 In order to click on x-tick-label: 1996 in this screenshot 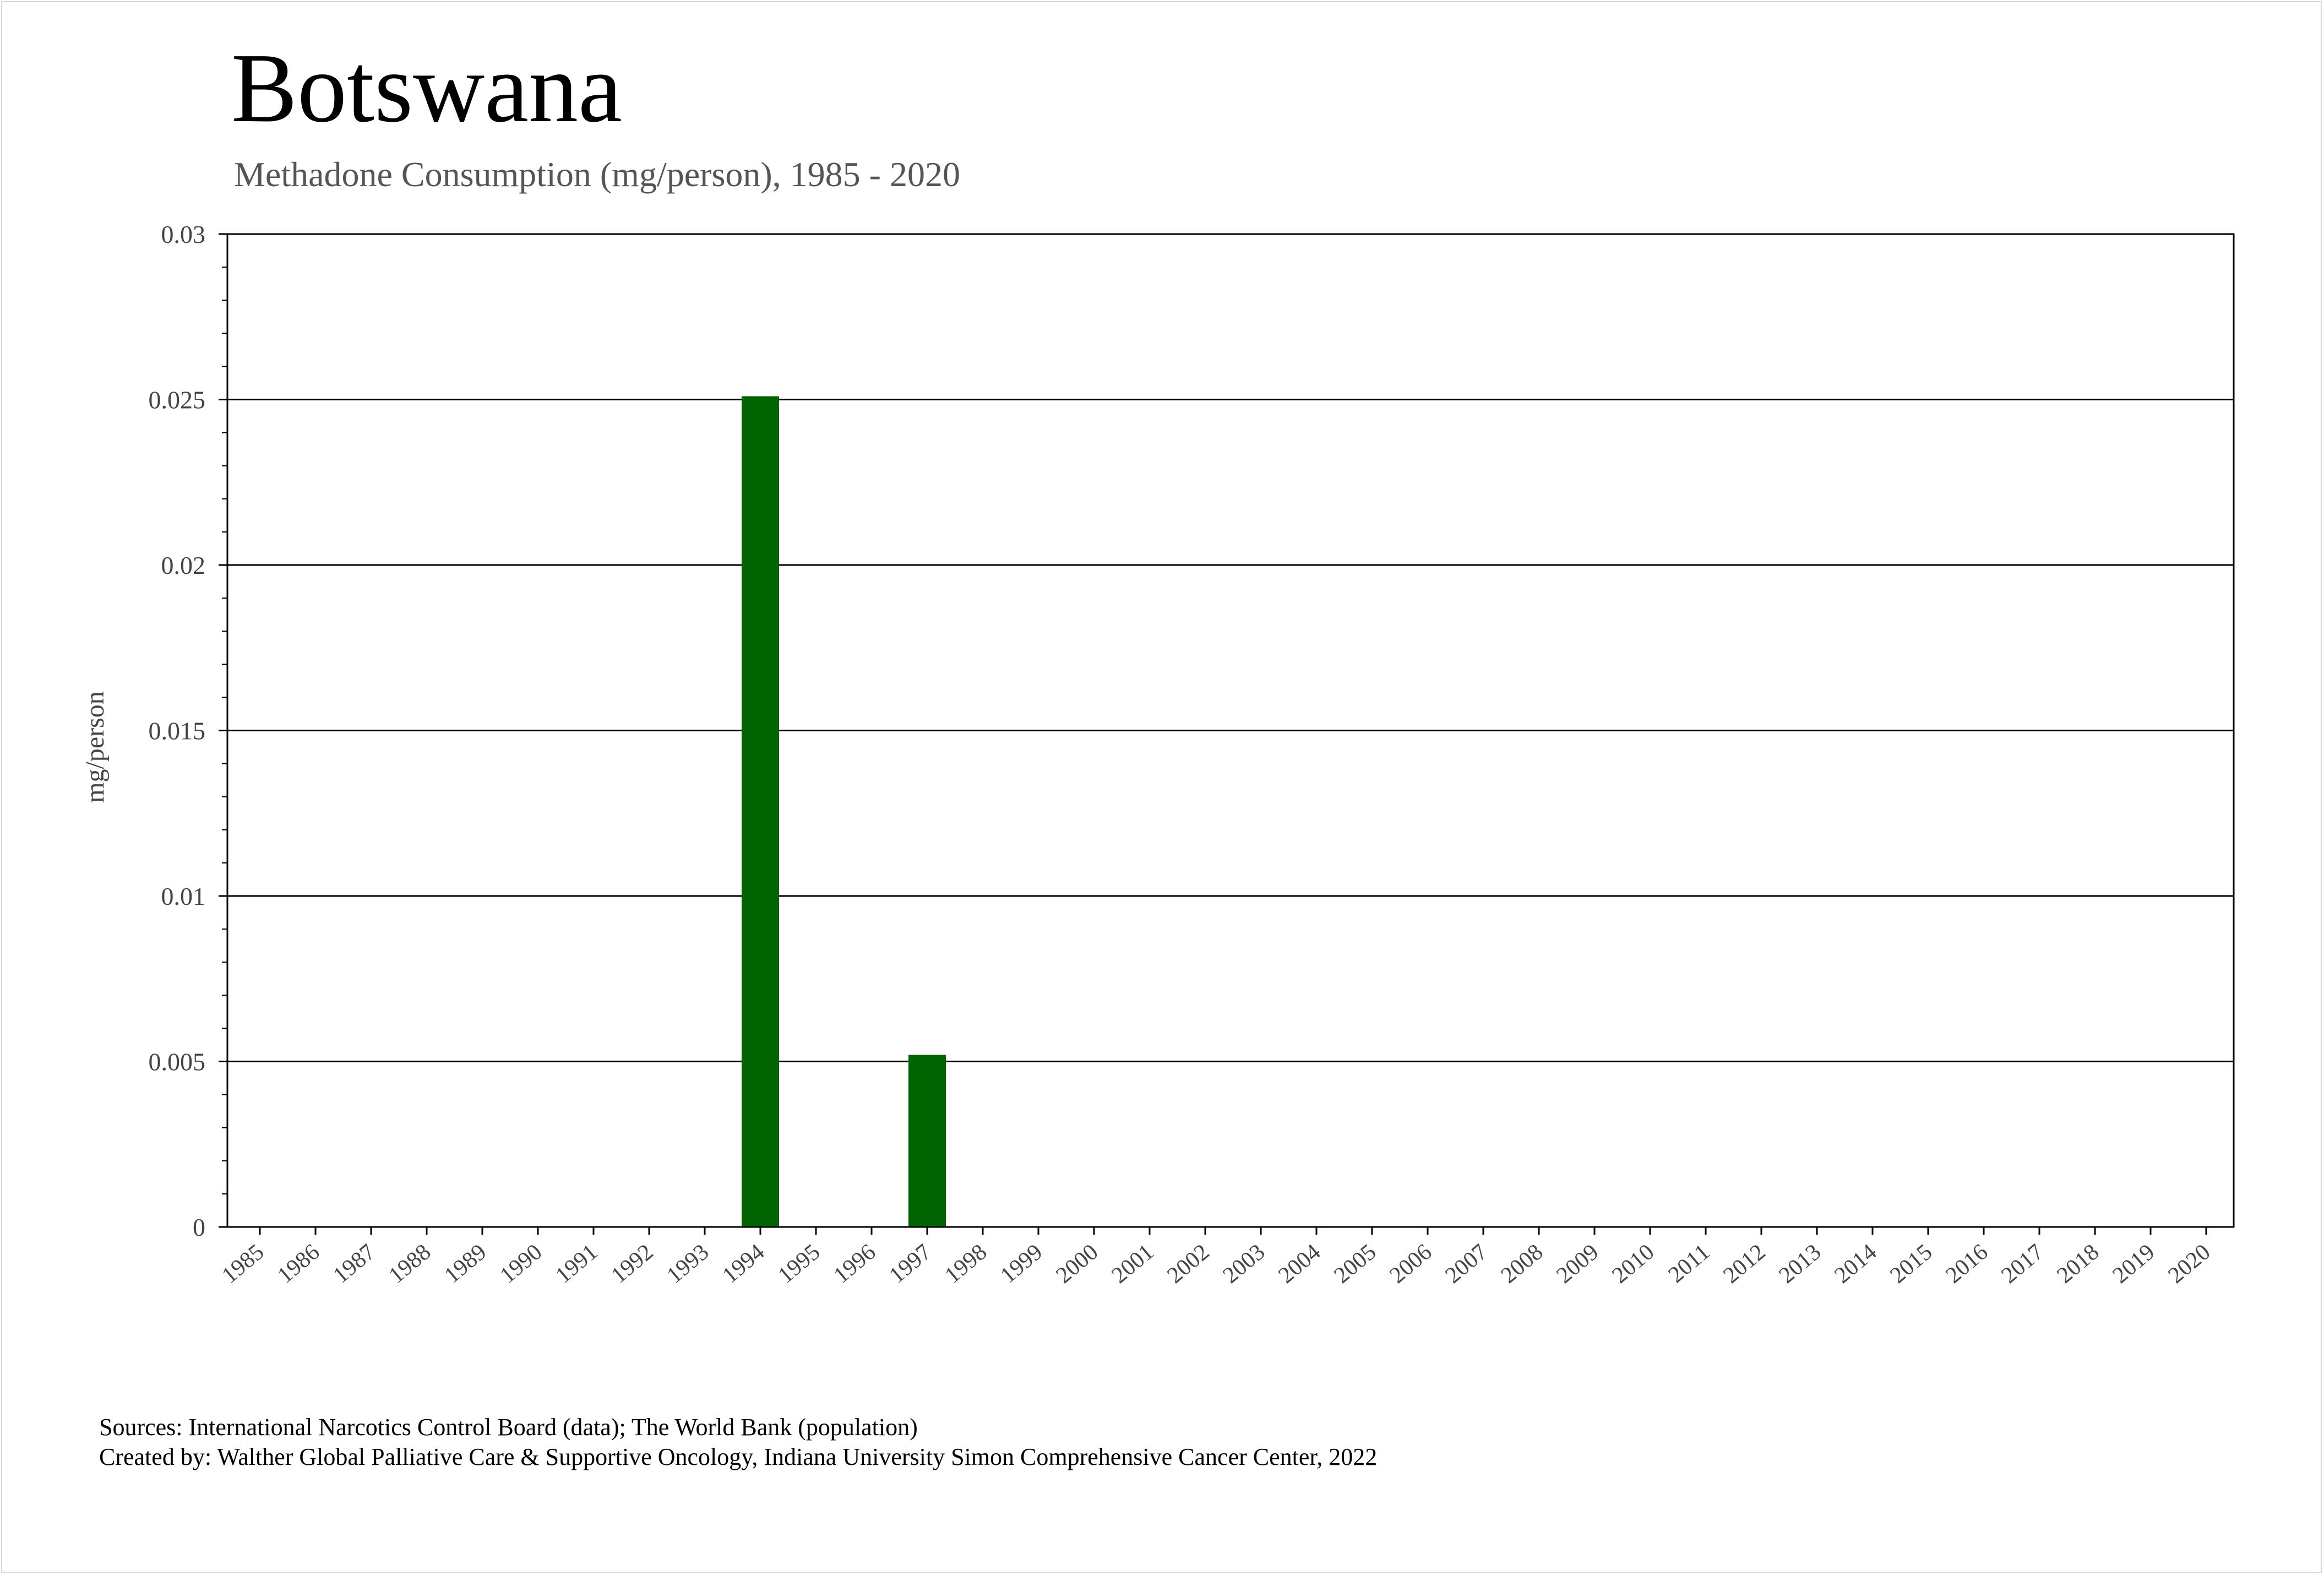, I will do `click(855, 1263)`.